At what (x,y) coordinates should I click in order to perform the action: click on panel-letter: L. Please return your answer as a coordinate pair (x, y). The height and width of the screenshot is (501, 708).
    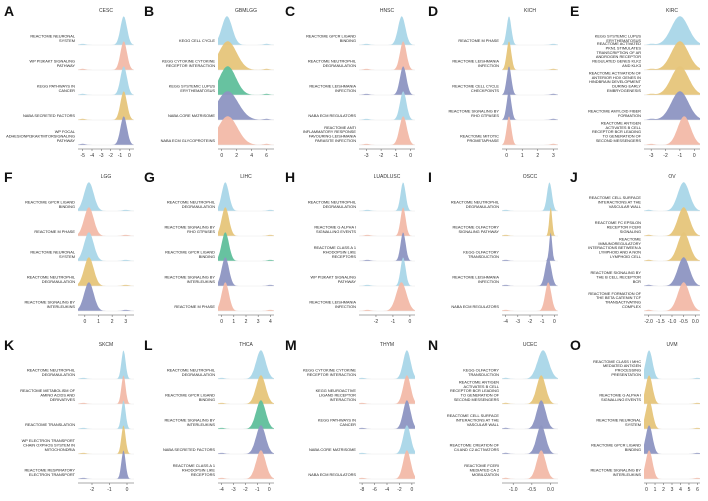
    Looking at the image, I should click on (148, 345).